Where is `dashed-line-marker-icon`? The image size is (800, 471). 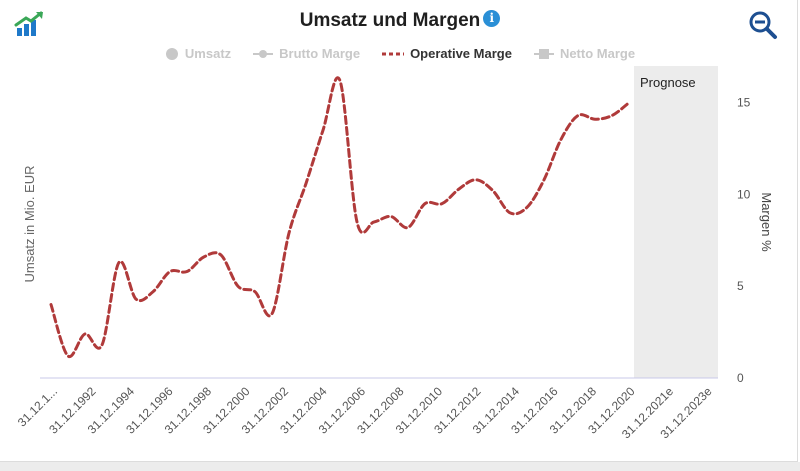
dashed-line-marker-icon is located at coordinates (393, 53).